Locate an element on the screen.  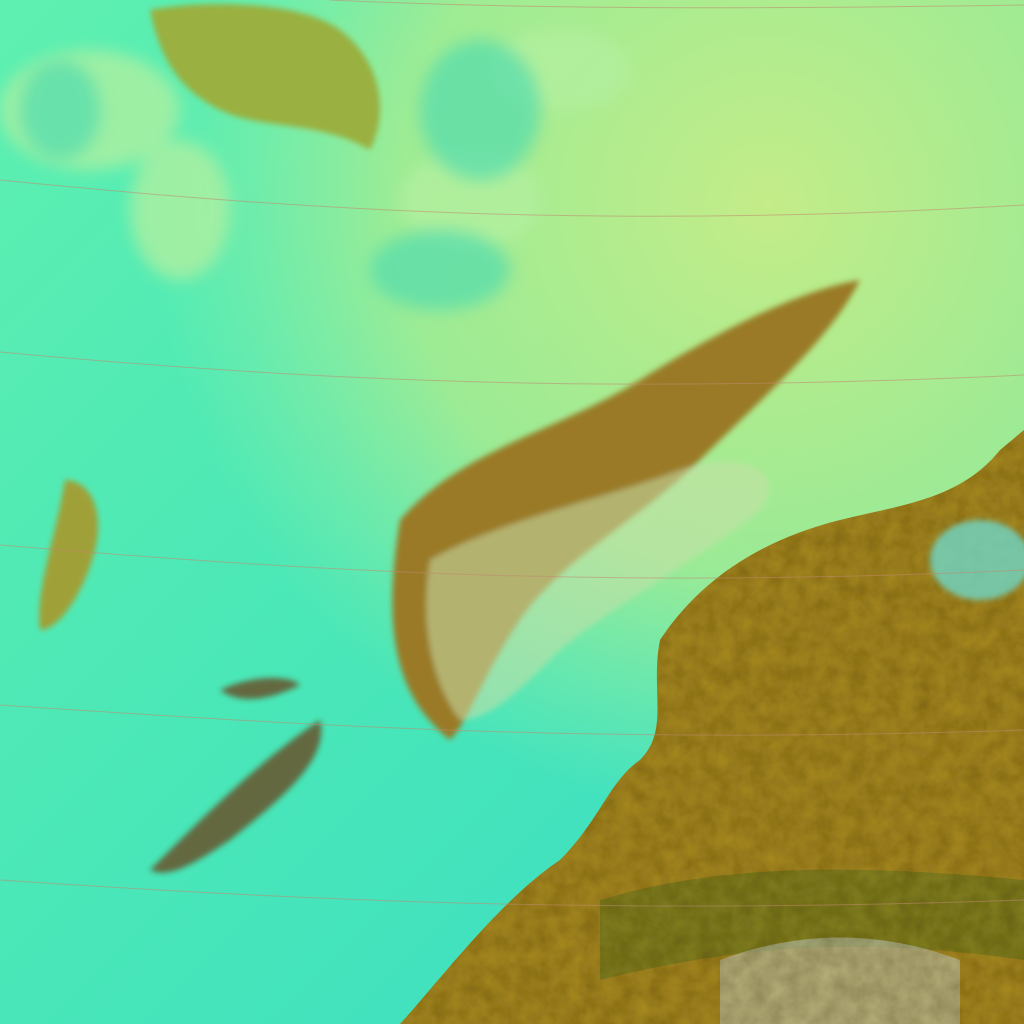
bay-water is located at coordinates (977, 560).